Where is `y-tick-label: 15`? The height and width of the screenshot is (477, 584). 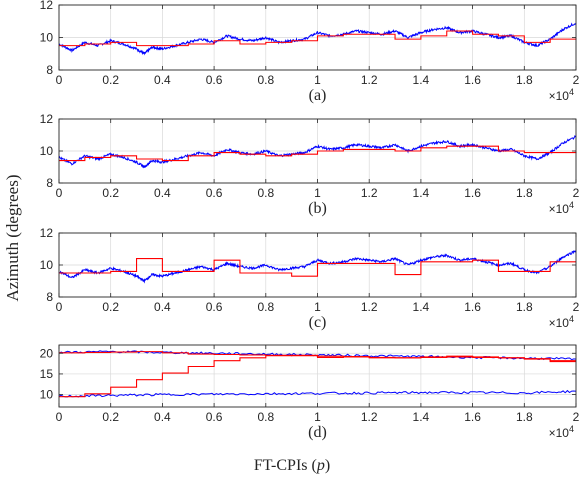
y-tick-label: 15 is located at coordinates (47, 374).